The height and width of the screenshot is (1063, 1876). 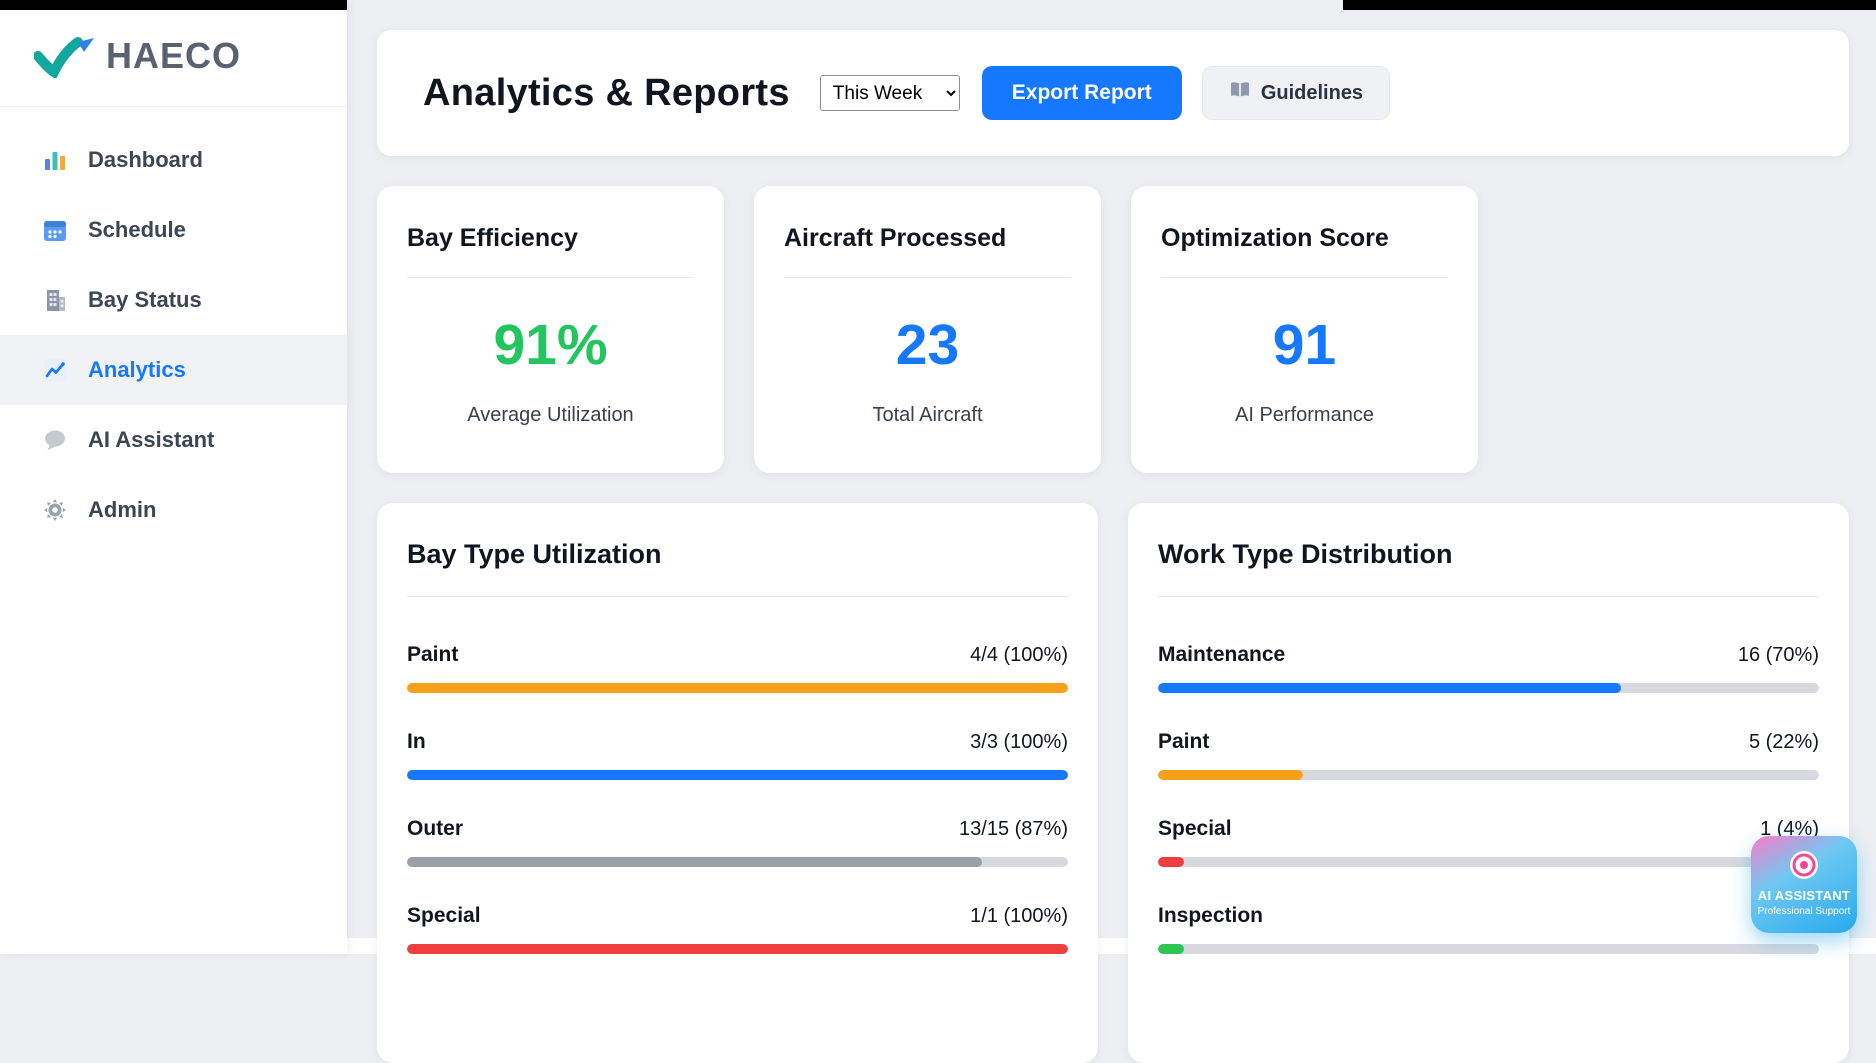 What do you see at coordinates (55, 440) in the screenshot?
I see `chat-icon` at bounding box center [55, 440].